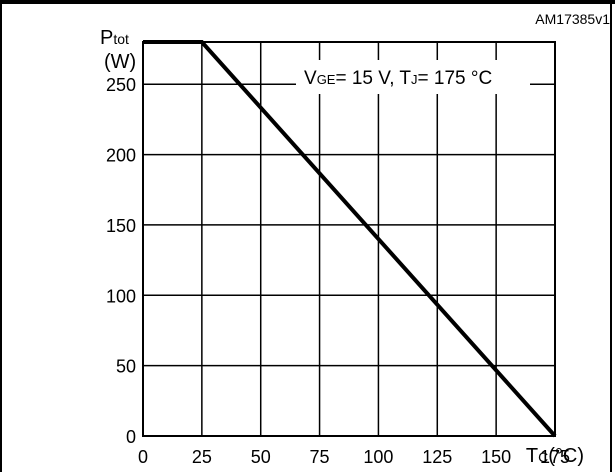 The height and width of the screenshot is (472, 615). Describe the element at coordinates (120, 62) in the screenshot. I see `y-axis-unit: (W)` at that location.